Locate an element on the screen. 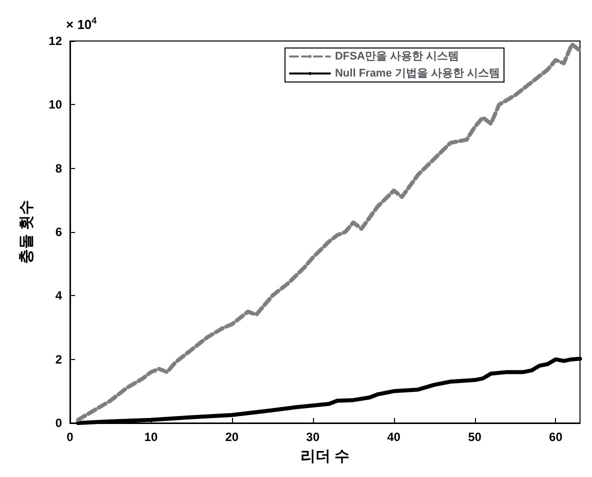  y-tick-label: 10 is located at coordinates (55, 105).